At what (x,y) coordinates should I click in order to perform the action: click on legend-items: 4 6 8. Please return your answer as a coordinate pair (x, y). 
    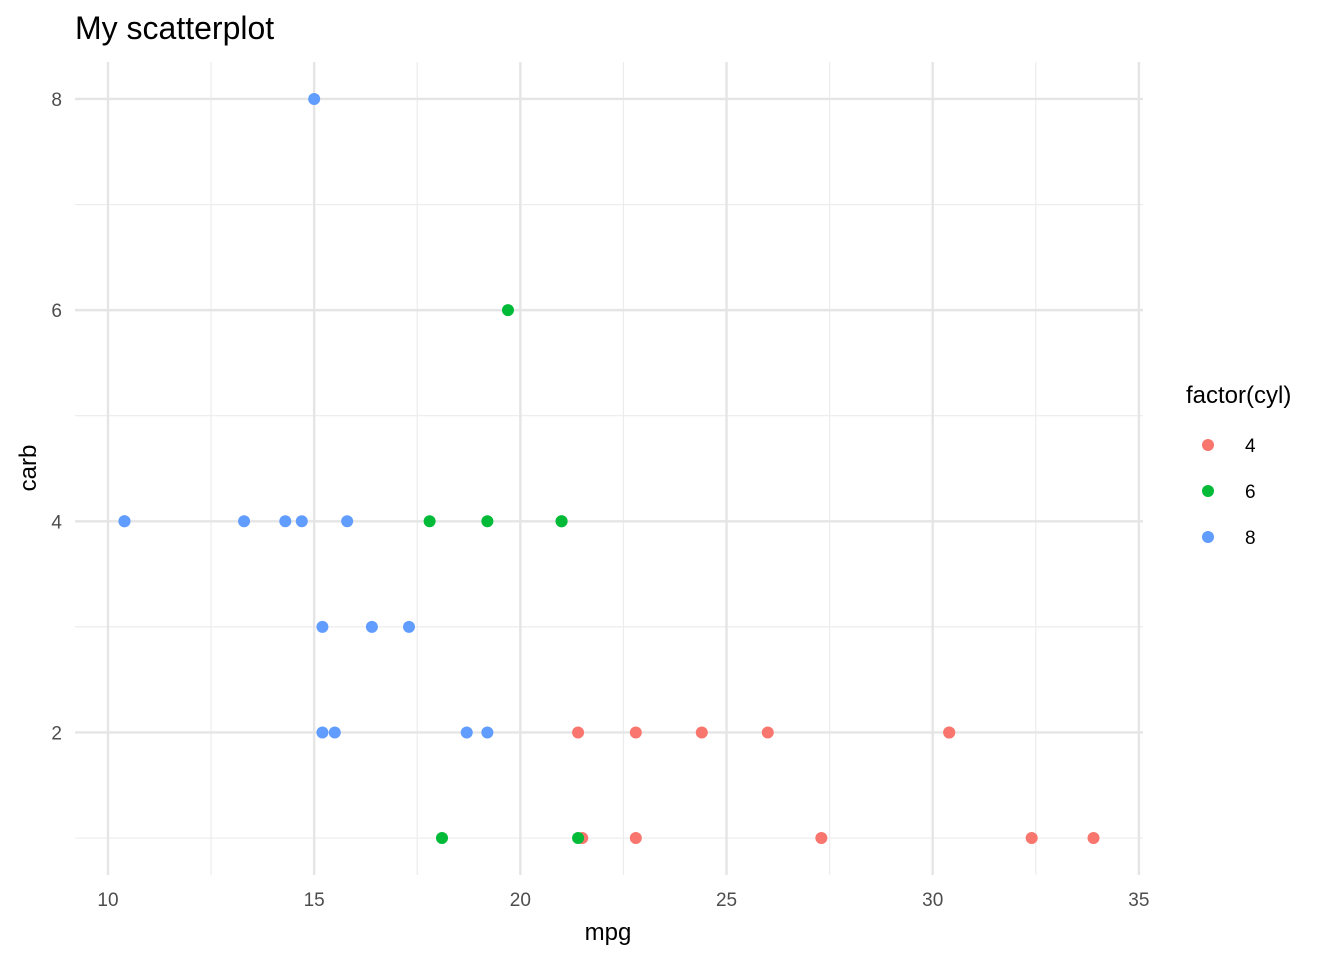
    Looking at the image, I should click on (1229, 492).